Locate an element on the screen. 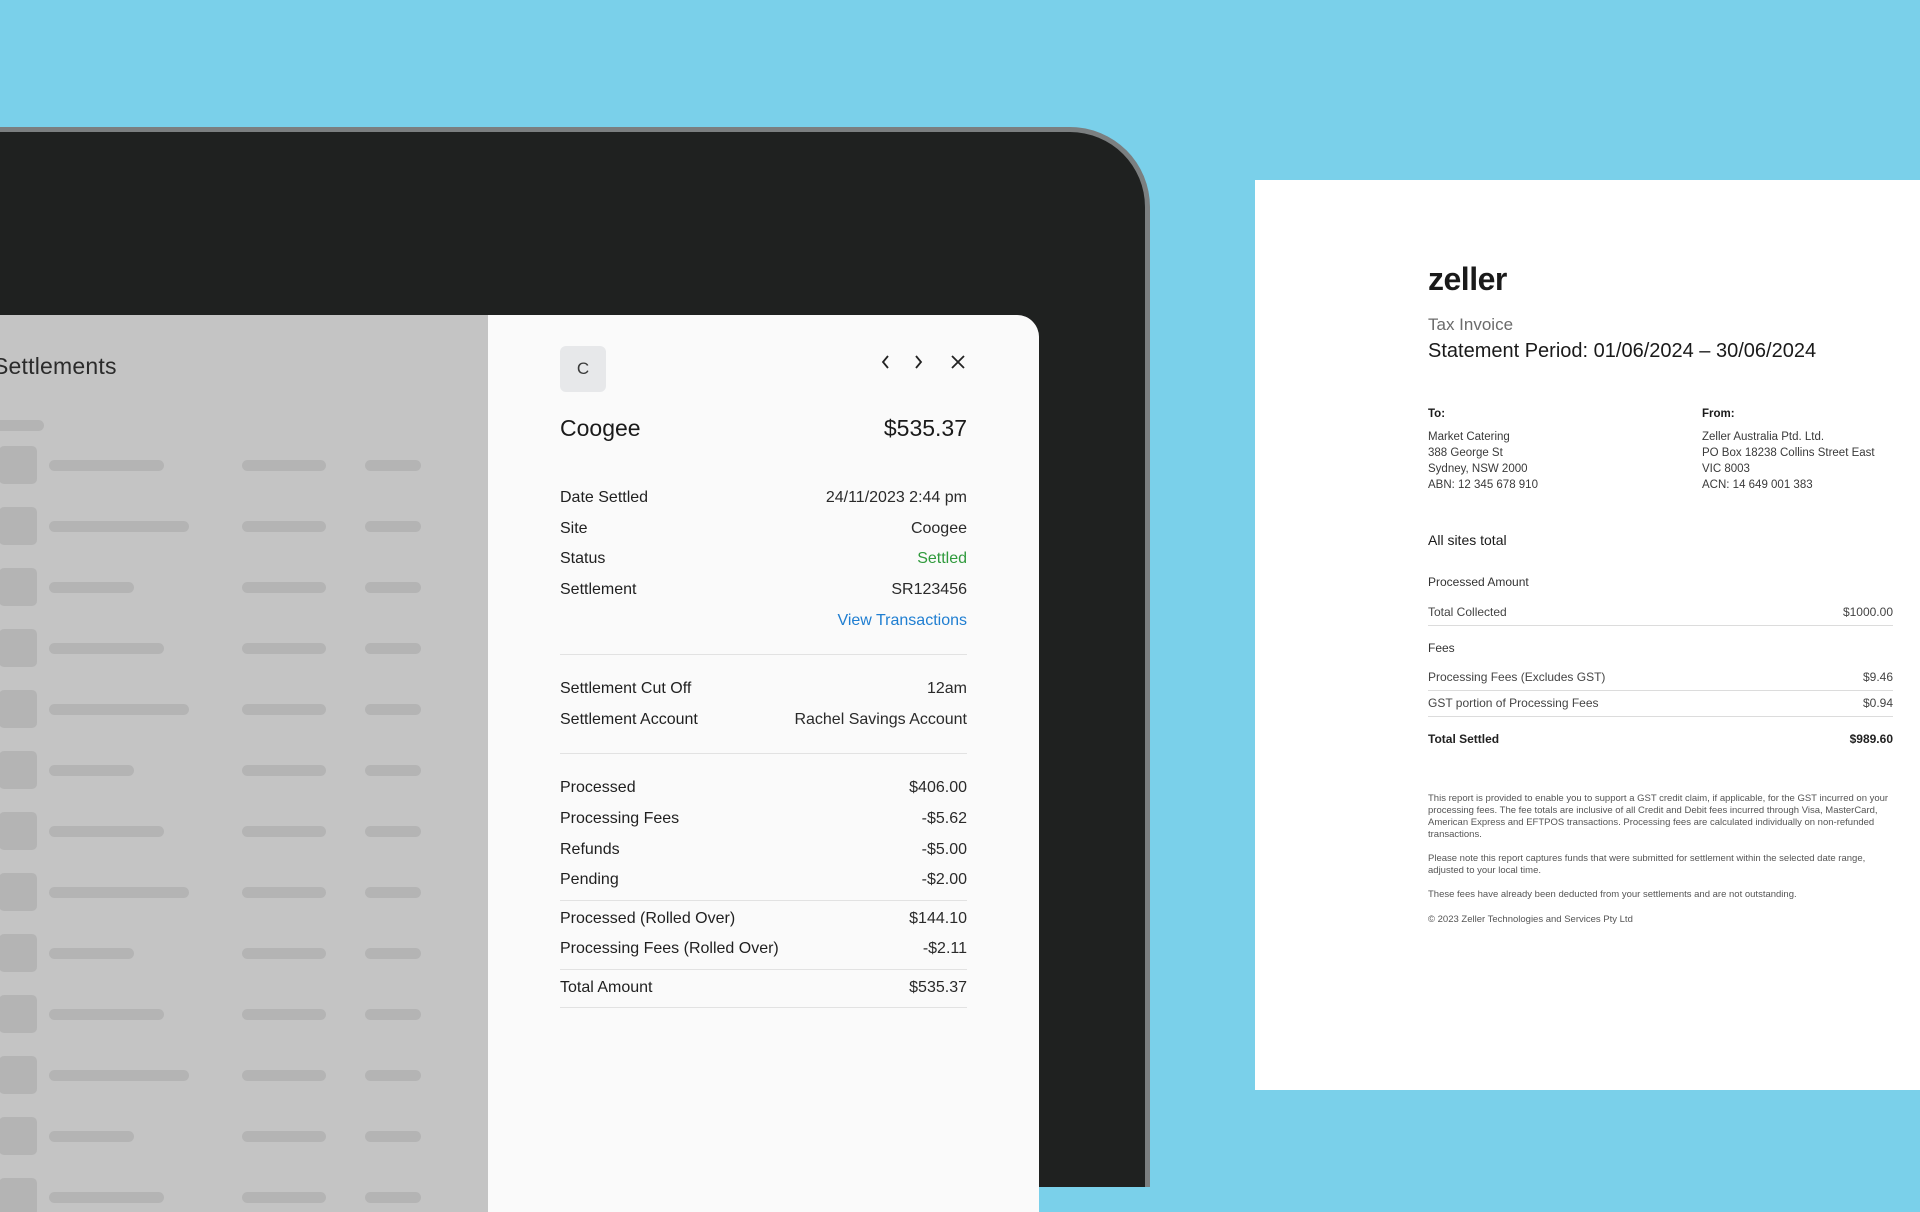  row-value: -$2.11 is located at coordinates (944, 949).